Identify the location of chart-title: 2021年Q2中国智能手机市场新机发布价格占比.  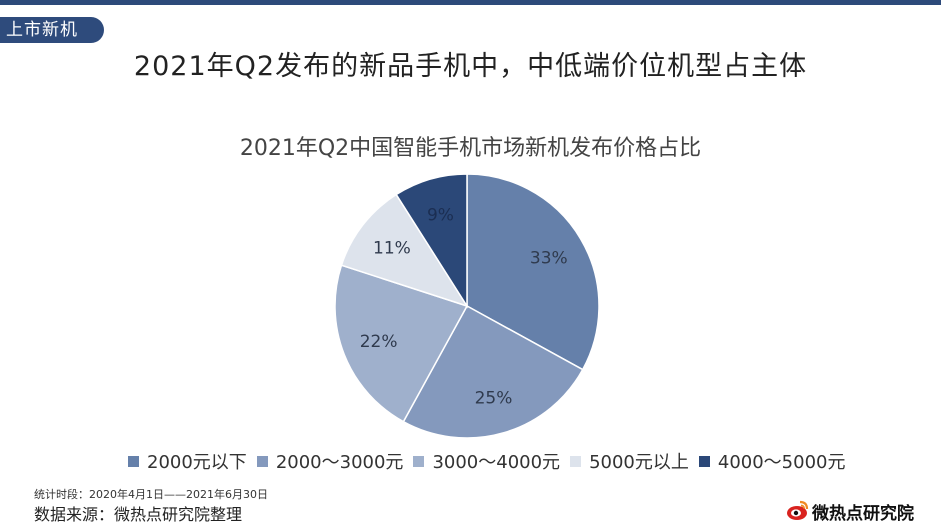
(470, 148).